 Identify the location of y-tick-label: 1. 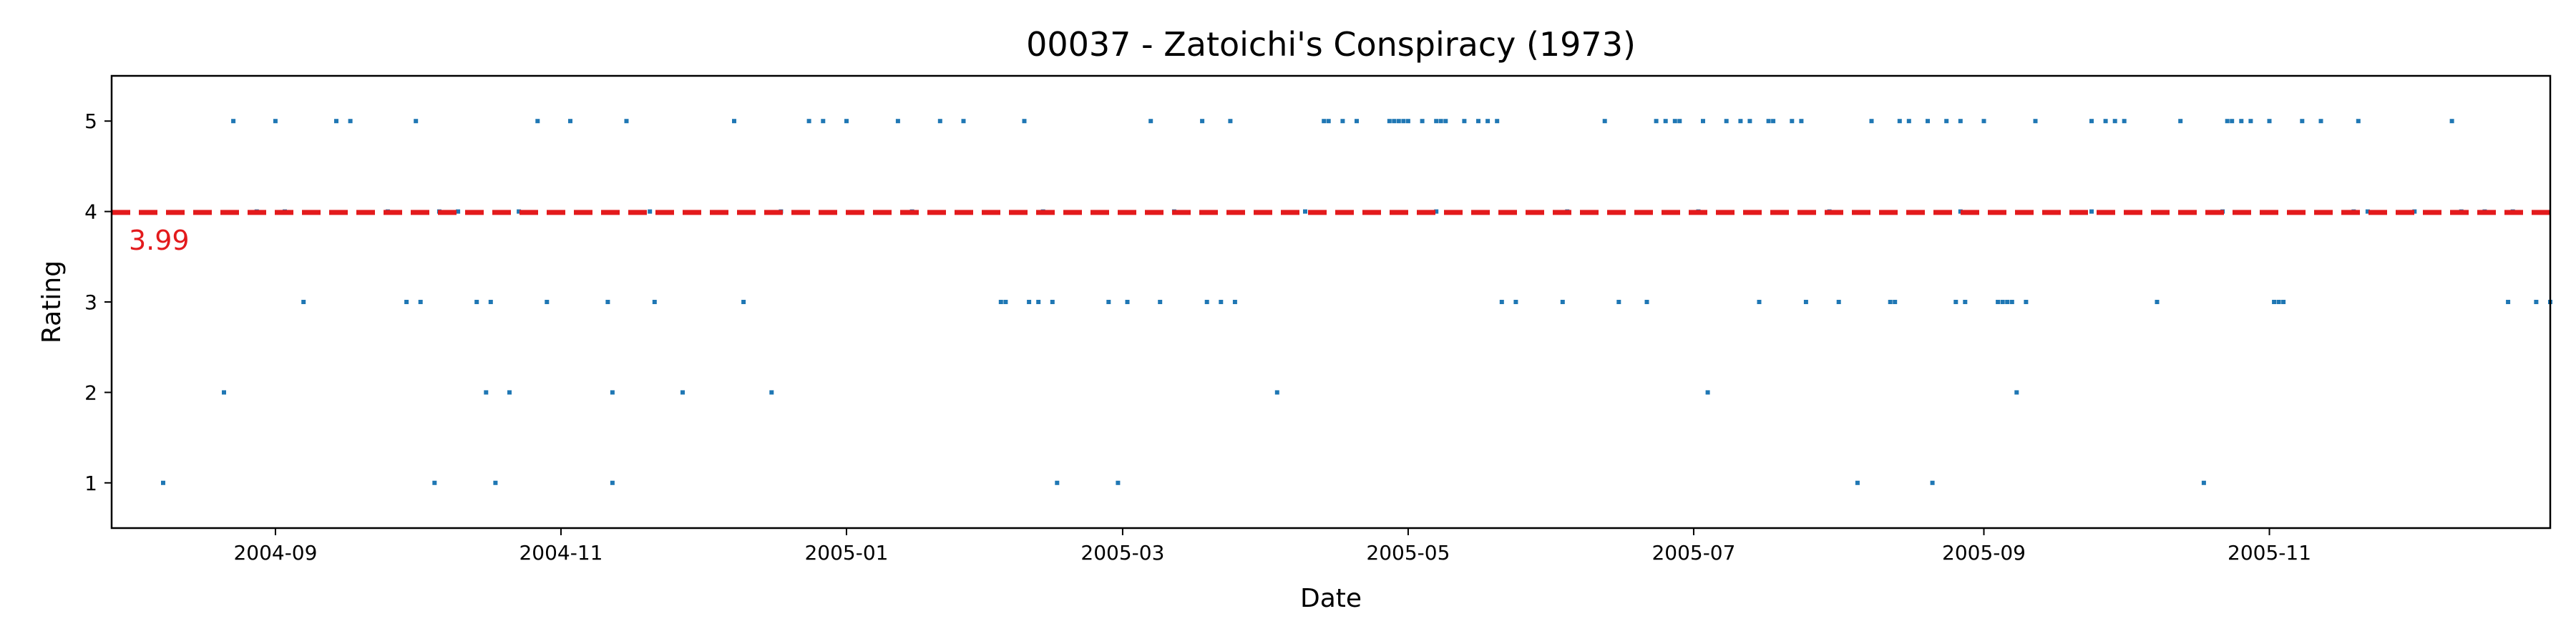
(90, 483).